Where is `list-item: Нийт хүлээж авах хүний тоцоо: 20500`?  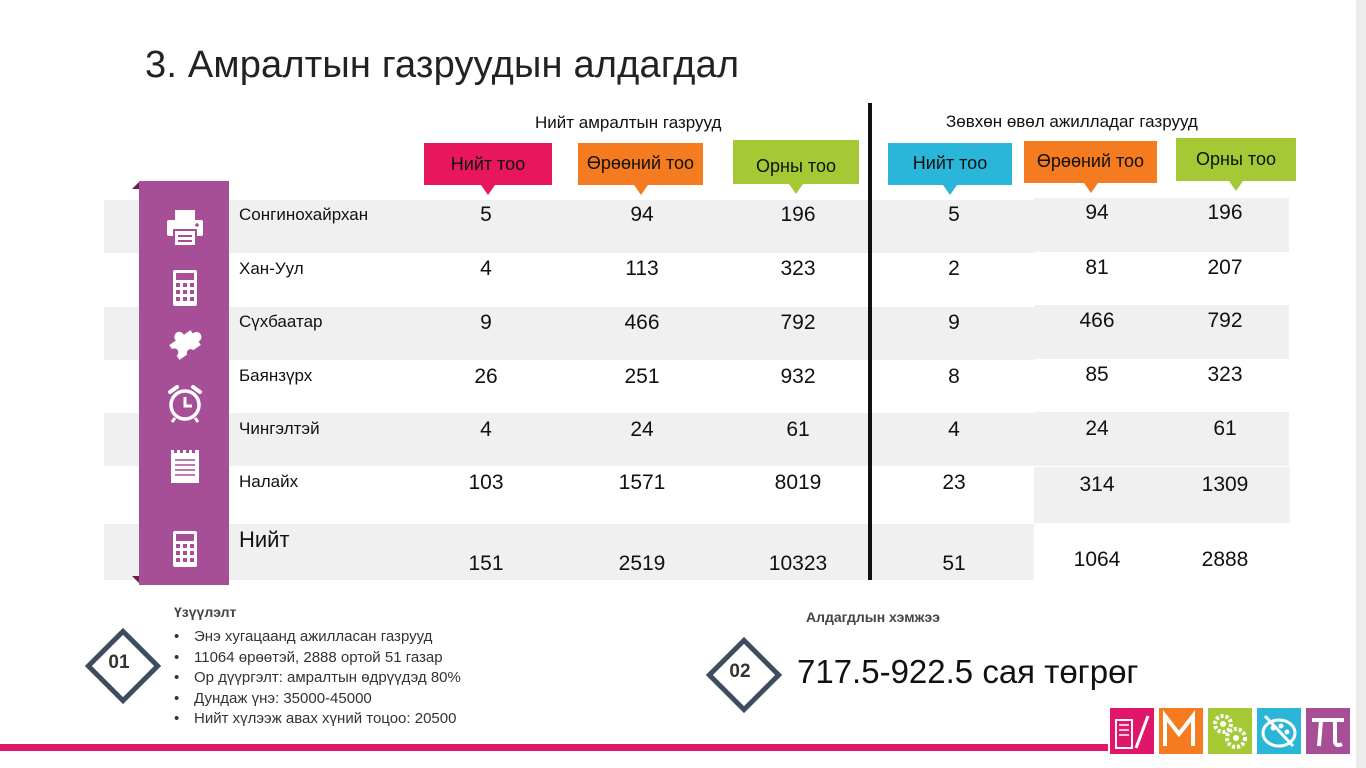
list-item: Нийт хүлээж авах хүний тоцоо: 20500 is located at coordinates (317, 719).